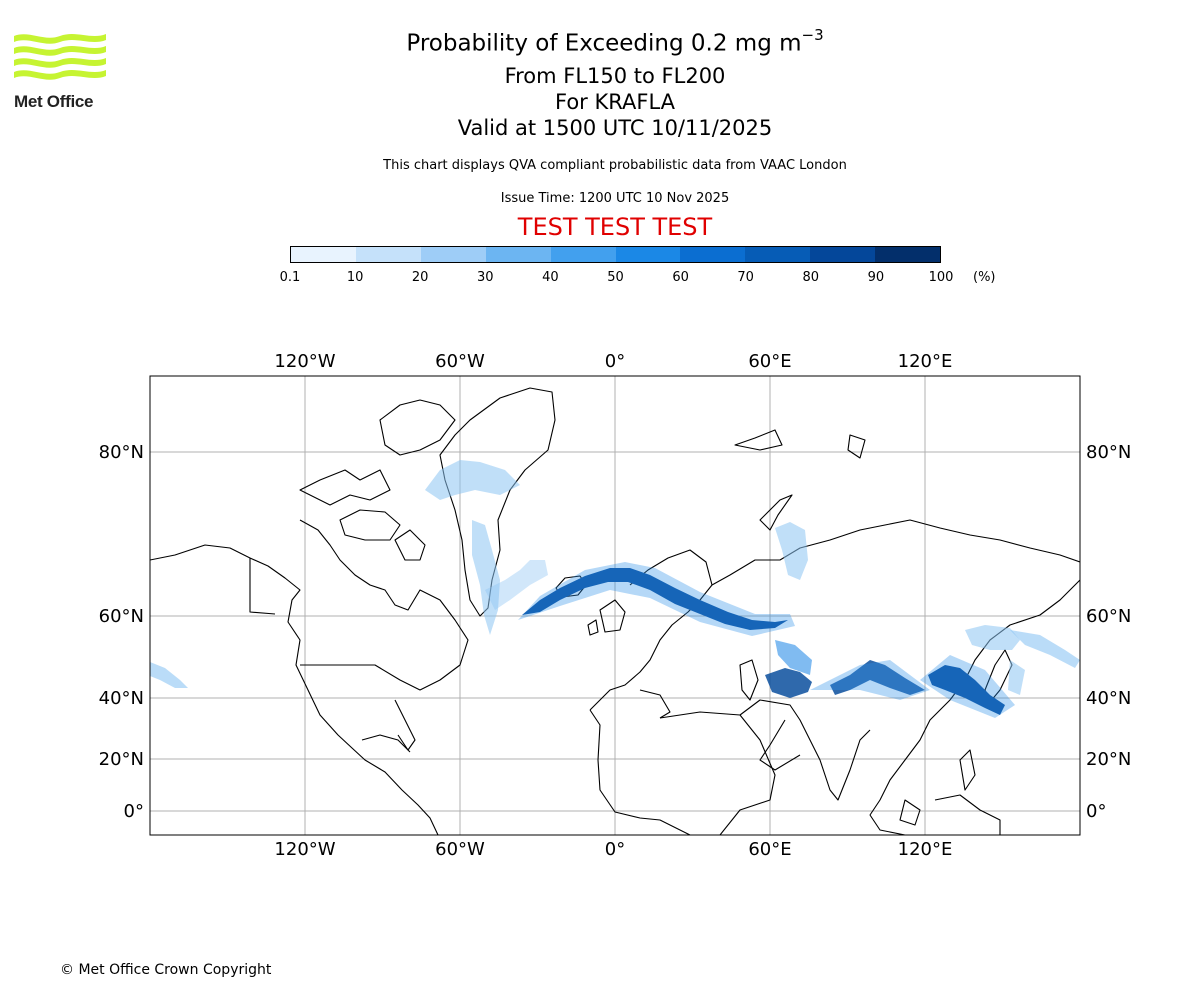 Image resolution: width=1200 pixels, height=1000 pixels. What do you see at coordinates (604, 43) in the screenshot?
I see `title-text: Probability of Exceeding 0.2 mg m` at bounding box center [604, 43].